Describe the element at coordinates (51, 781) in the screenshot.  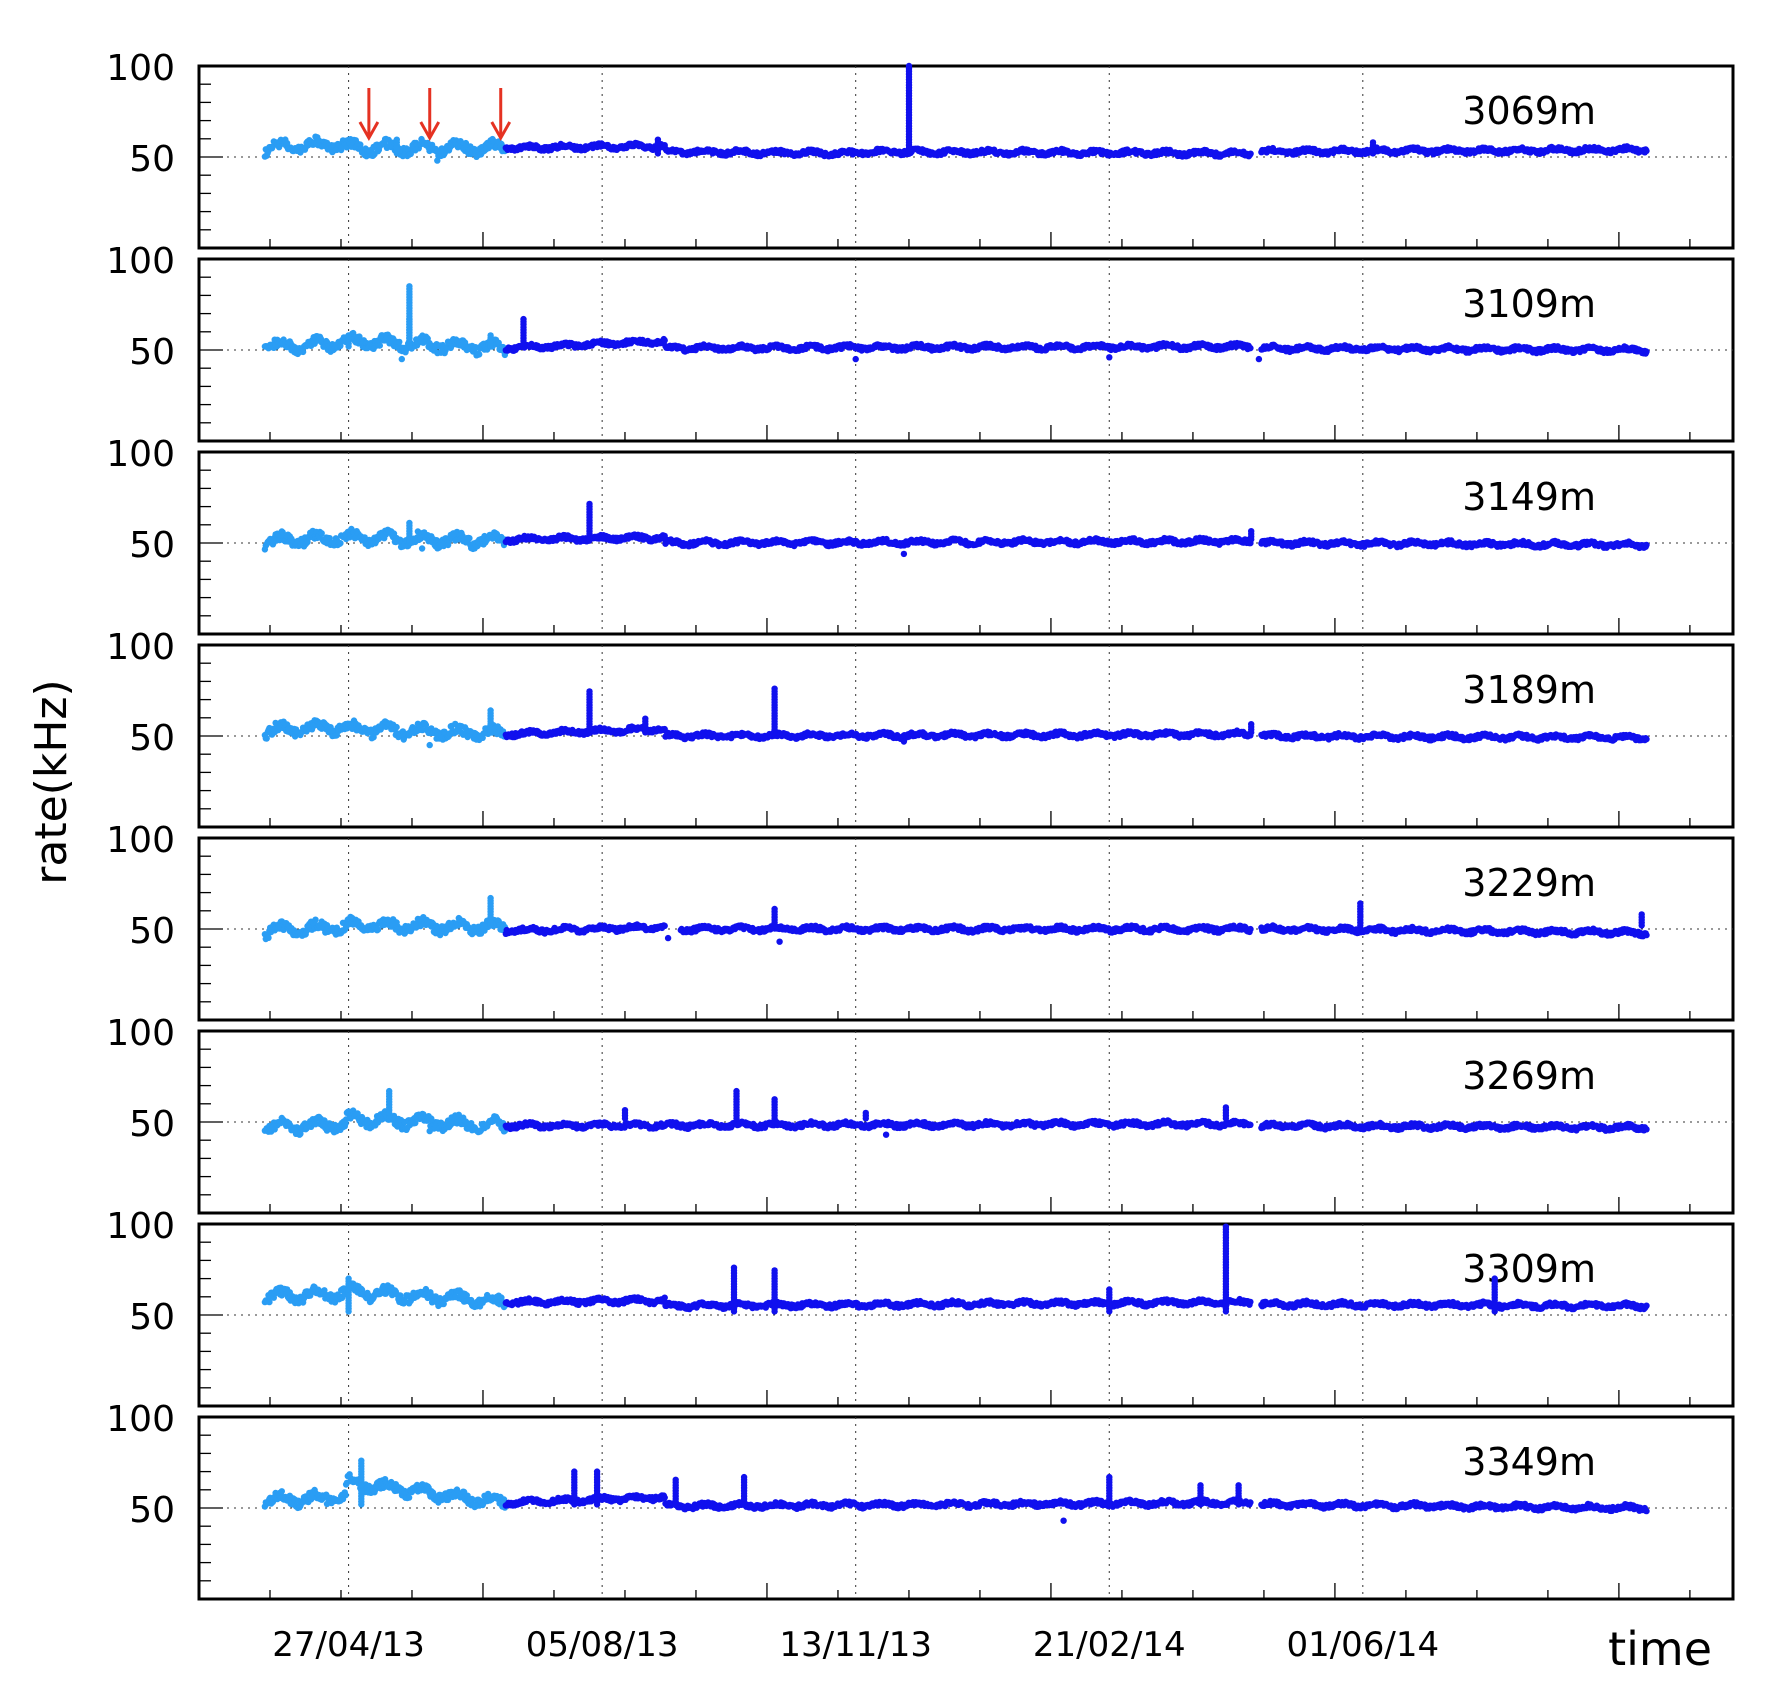
I see `y-axis-title: rate(kHz)` at that location.